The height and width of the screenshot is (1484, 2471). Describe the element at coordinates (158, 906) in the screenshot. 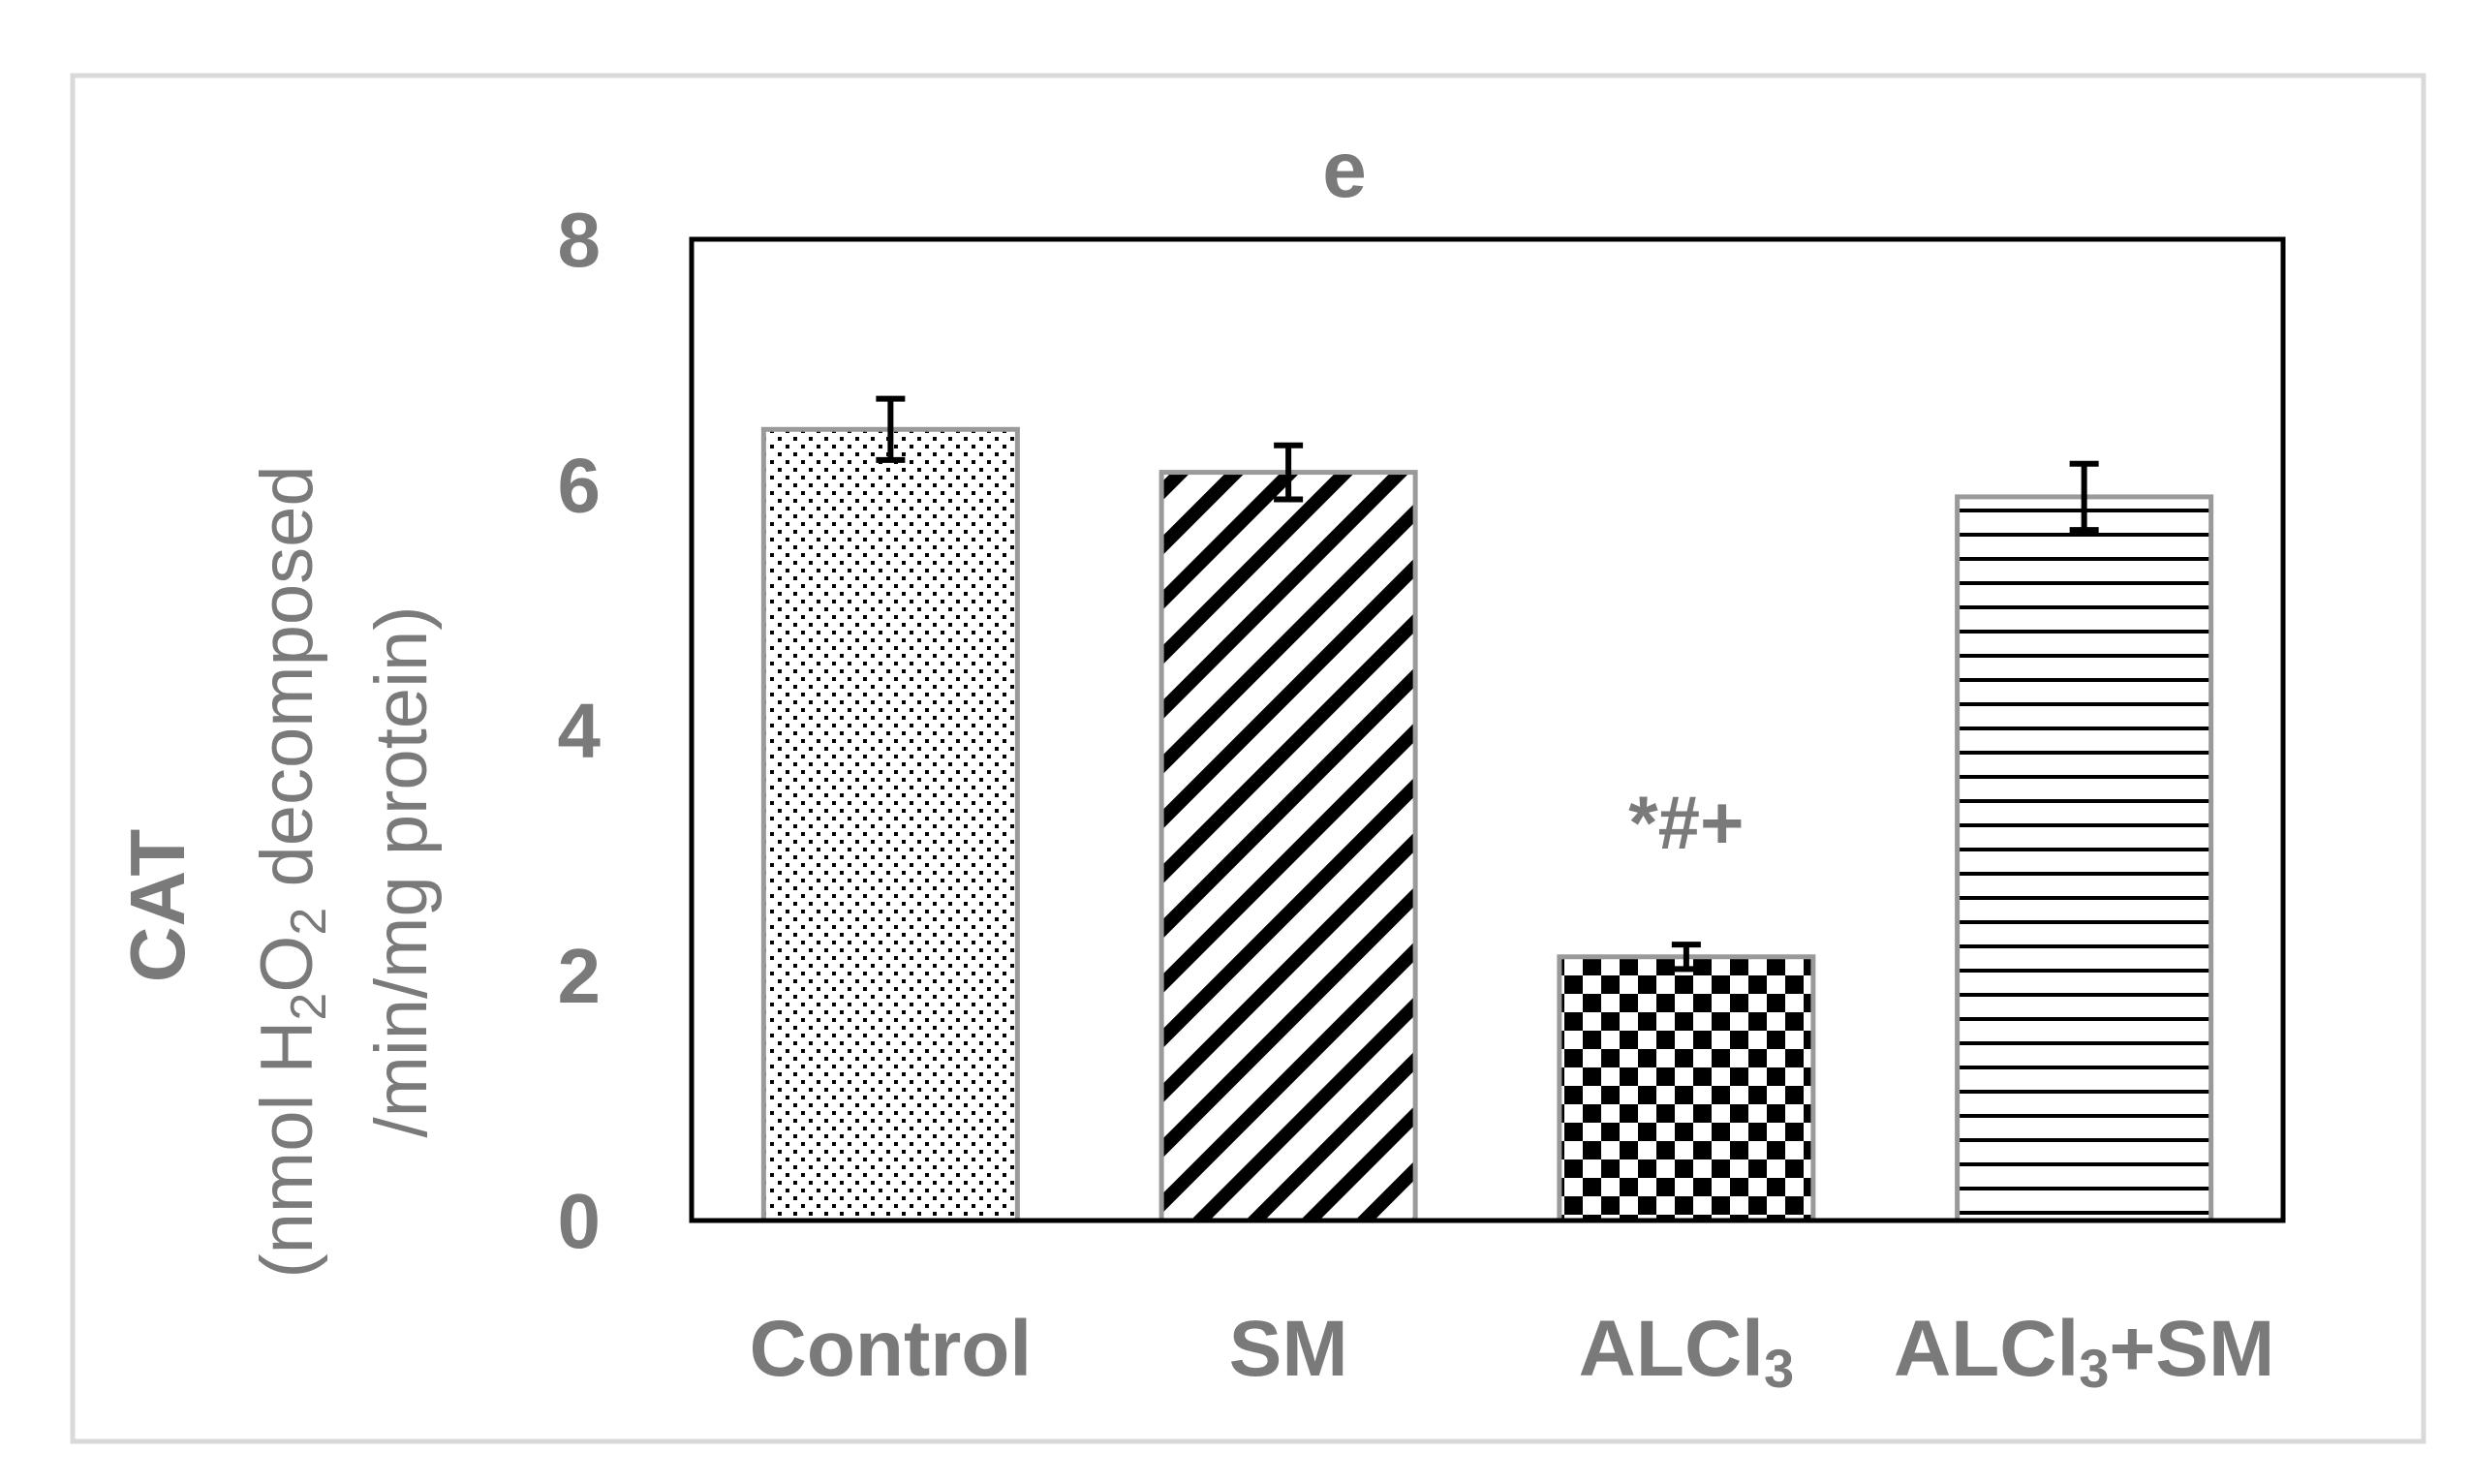

I see `y-axis-label-bold: CAT` at that location.